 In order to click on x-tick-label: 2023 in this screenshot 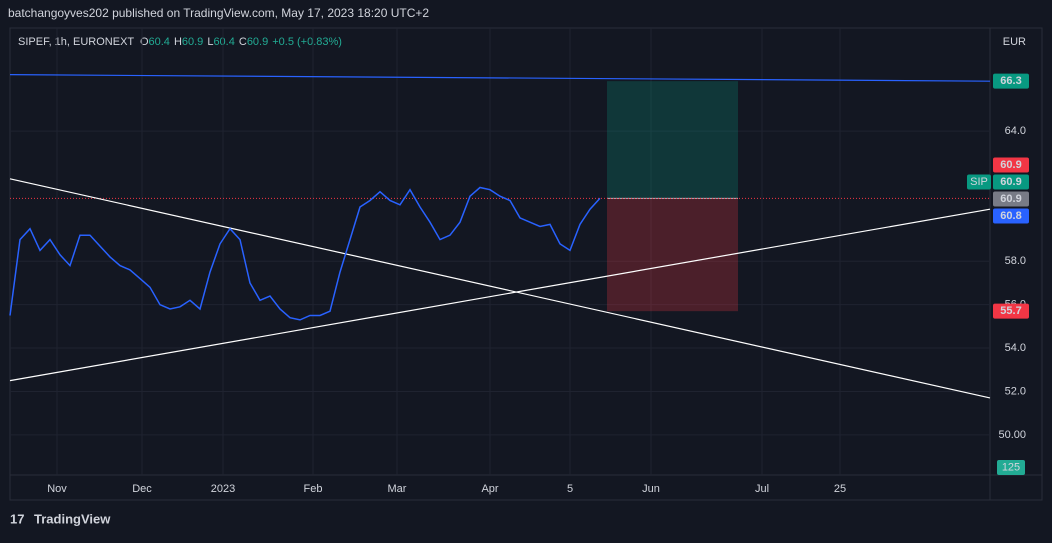, I will do `click(223, 489)`.